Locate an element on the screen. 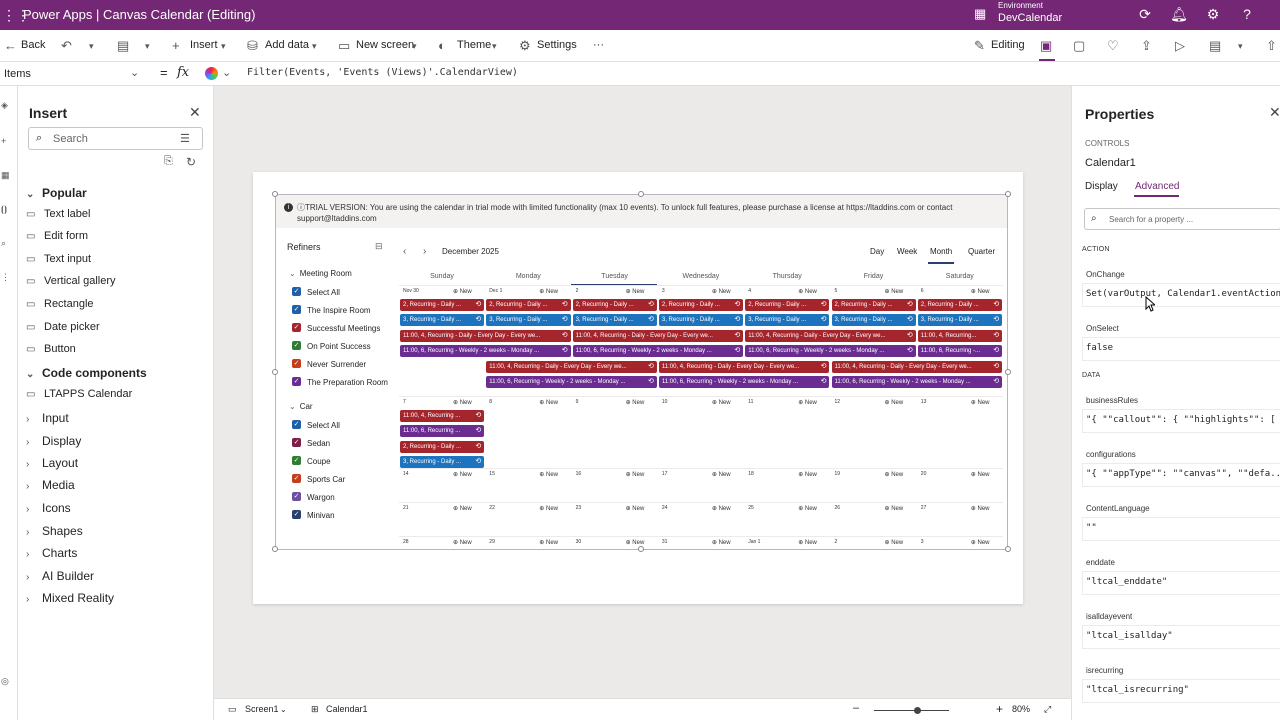 Image resolution: width=1280 pixels, height=720 pixels. view-month: Month is located at coordinates (941, 251).